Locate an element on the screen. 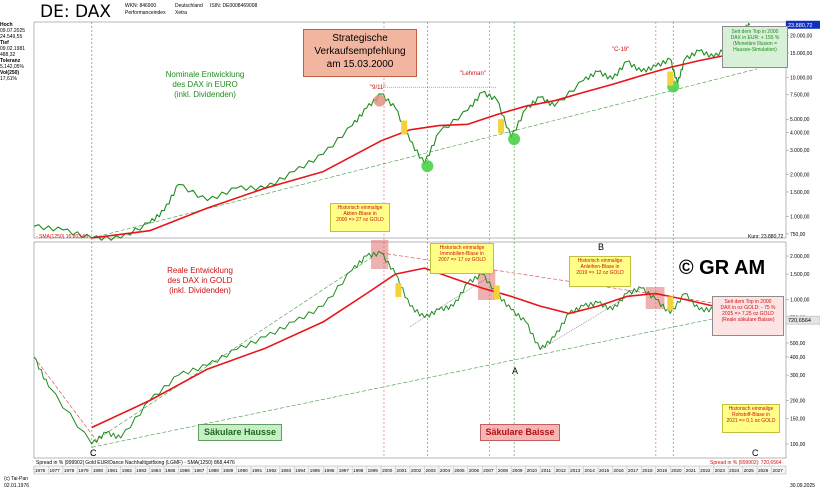  isin-label: ISIN: DE0008469008 is located at coordinates (234, 6).